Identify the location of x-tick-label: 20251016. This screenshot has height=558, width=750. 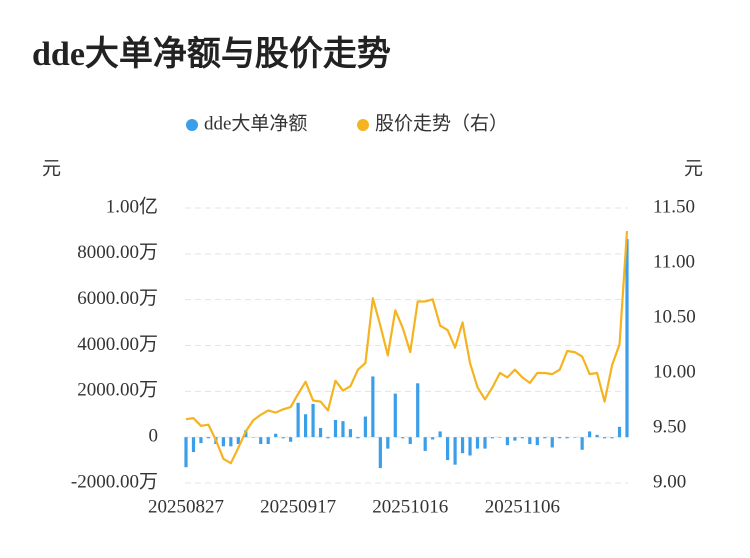
(410, 506).